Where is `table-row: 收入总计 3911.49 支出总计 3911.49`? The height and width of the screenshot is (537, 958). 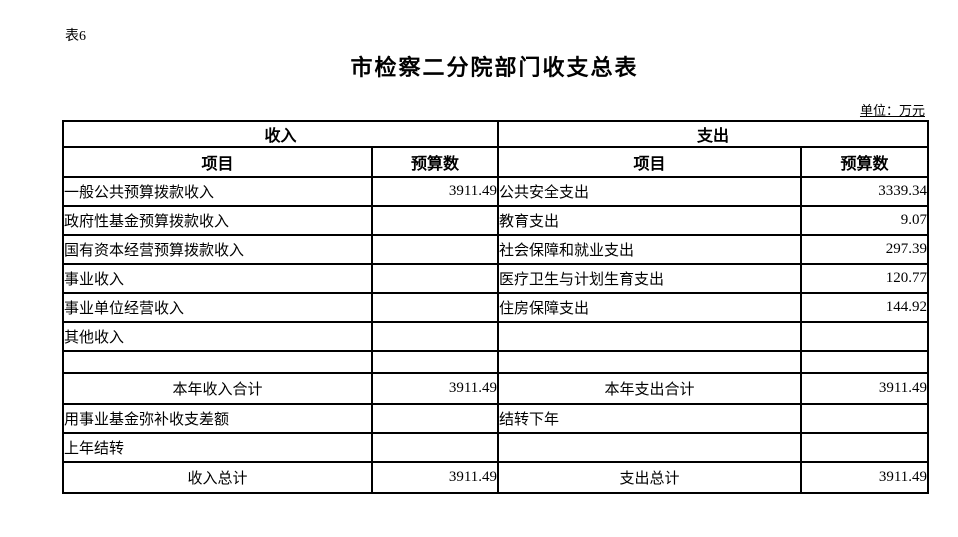 table-row: 收入总计 3911.49 支出总计 3911.49 is located at coordinates (496, 477).